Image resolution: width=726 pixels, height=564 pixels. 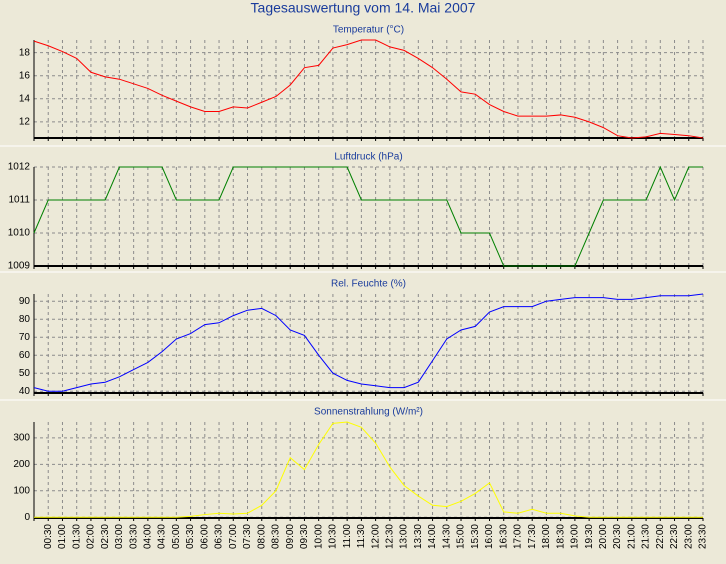 I want to click on y-tick-label: 18, so click(x=25, y=52).